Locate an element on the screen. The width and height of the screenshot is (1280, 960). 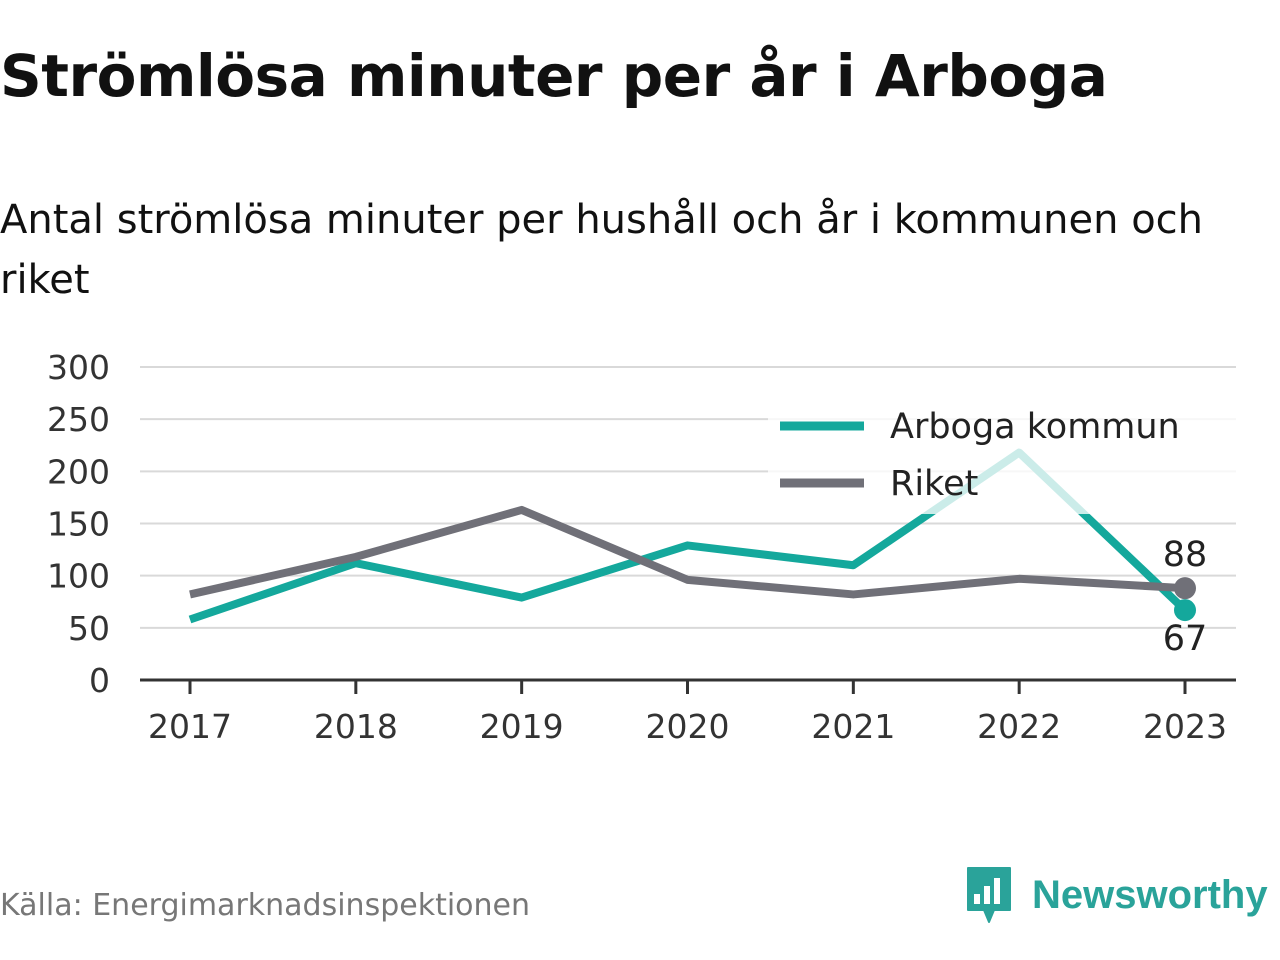
y-tick-label: 250 is located at coordinates (78, 419).